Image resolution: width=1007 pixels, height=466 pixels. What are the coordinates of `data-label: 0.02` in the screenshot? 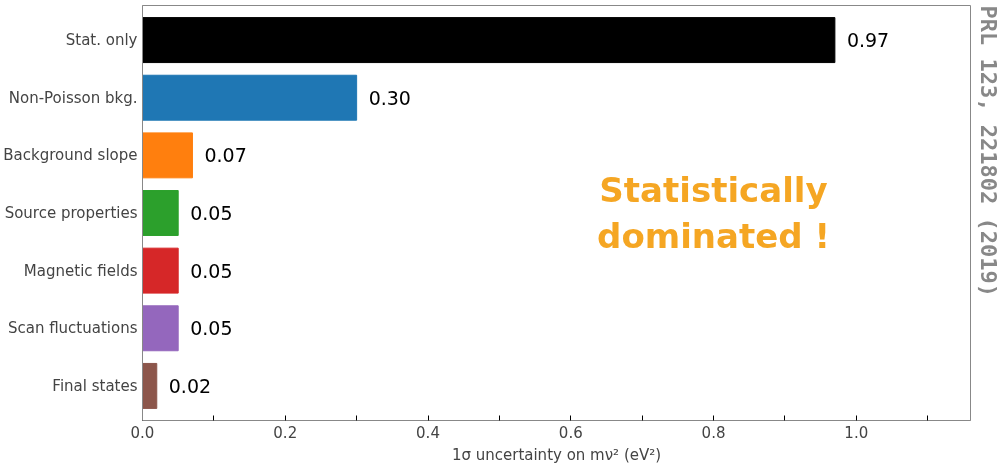 It's located at (190, 385).